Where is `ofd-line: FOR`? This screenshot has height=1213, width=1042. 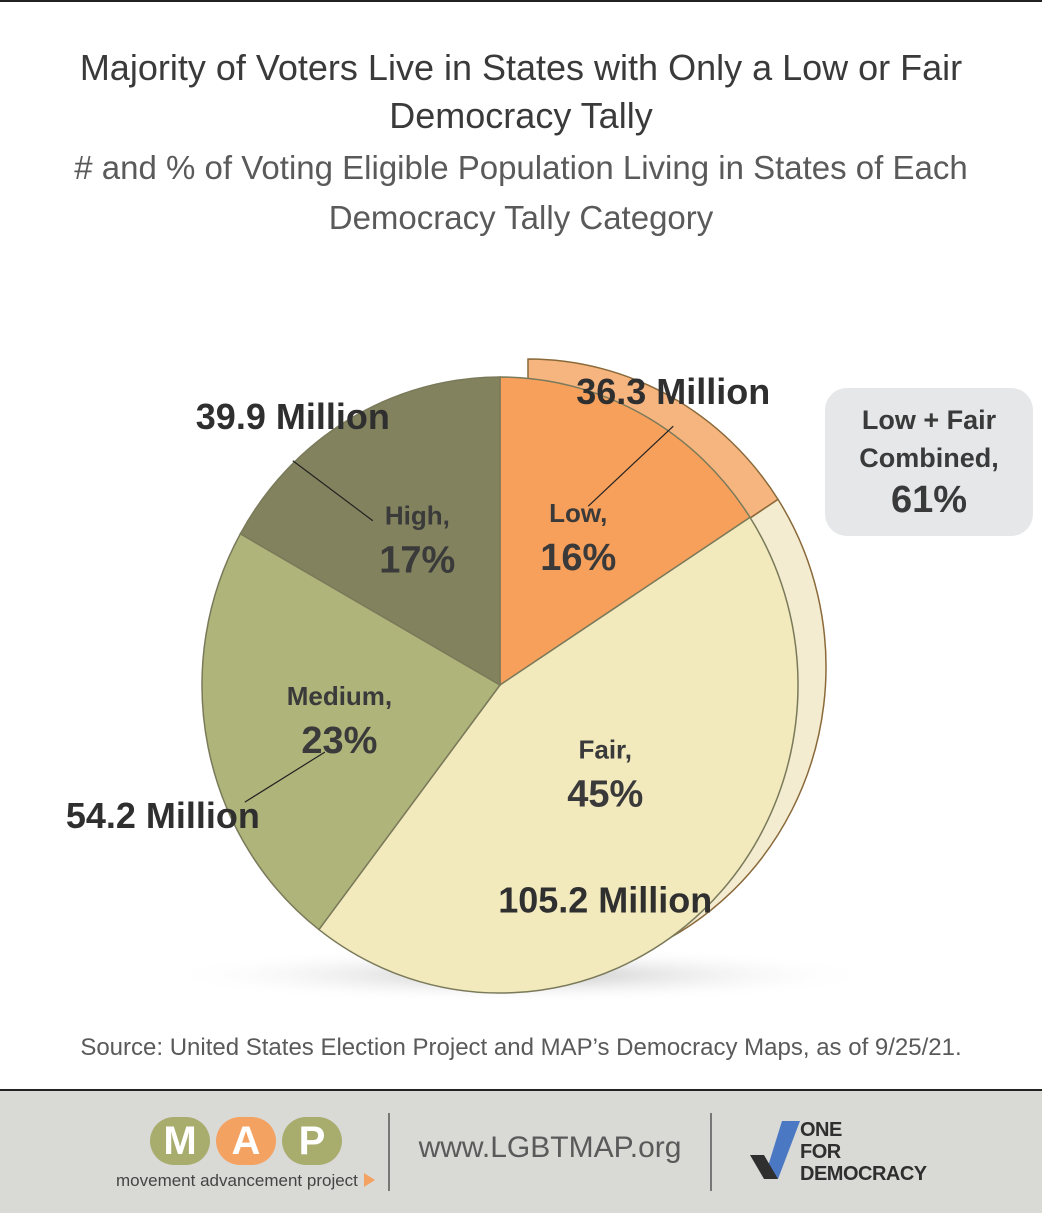 ofd-line: FOR is located at coordinates (820, 1152).